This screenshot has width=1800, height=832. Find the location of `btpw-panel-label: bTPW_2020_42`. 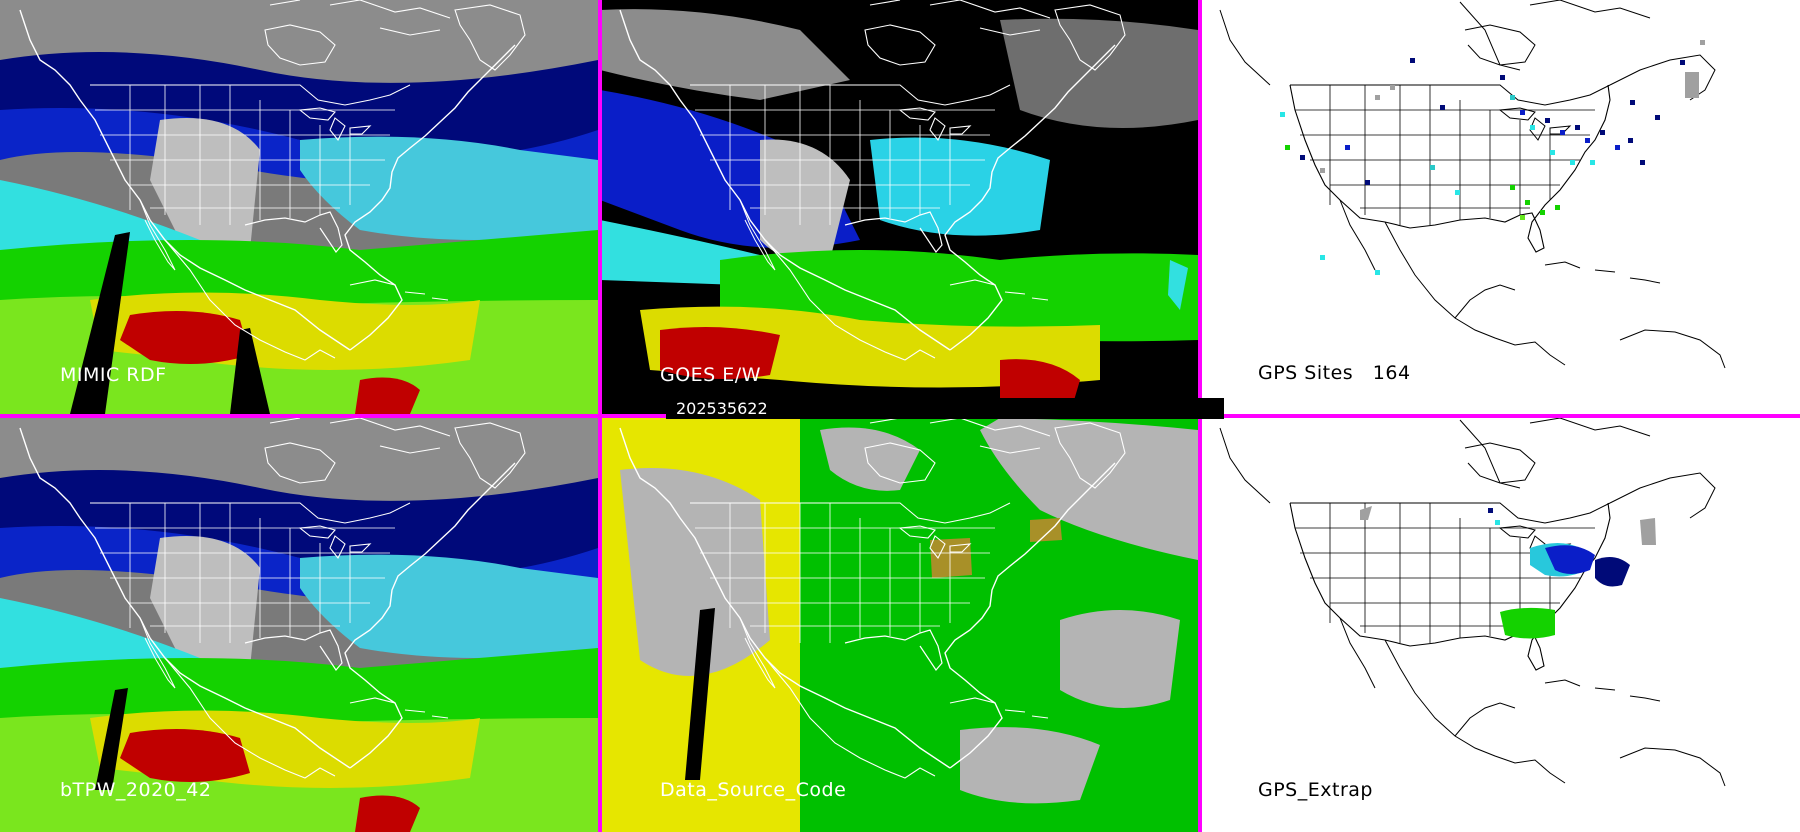

btpw-panel-label: bTPW_2020_42 is located at coordinates (136, 790).